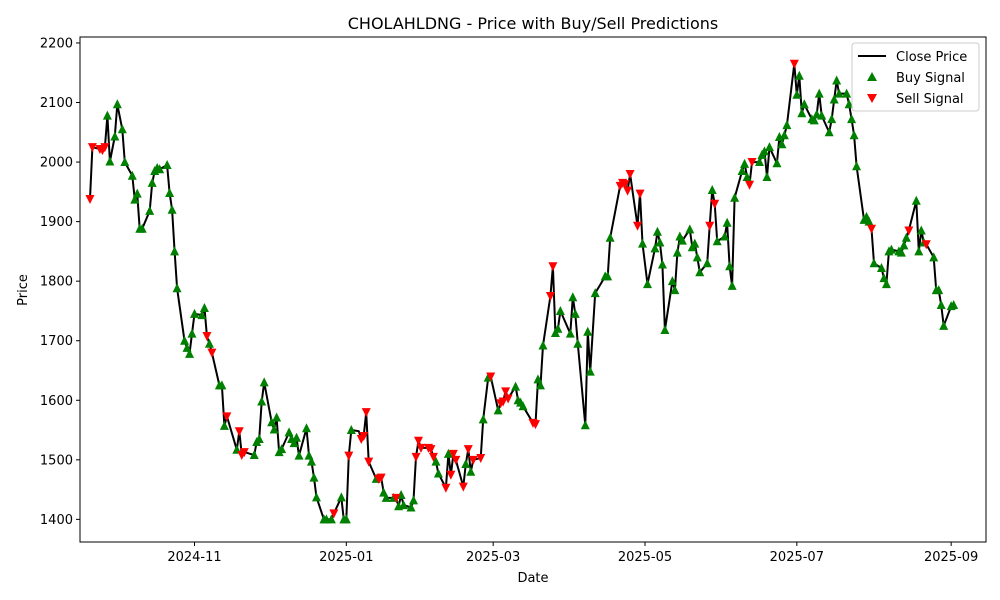 Image resolution: width=1000 pixels, height=600 pixels. I want to click on x-axis-label: Date, so click(532, 578).